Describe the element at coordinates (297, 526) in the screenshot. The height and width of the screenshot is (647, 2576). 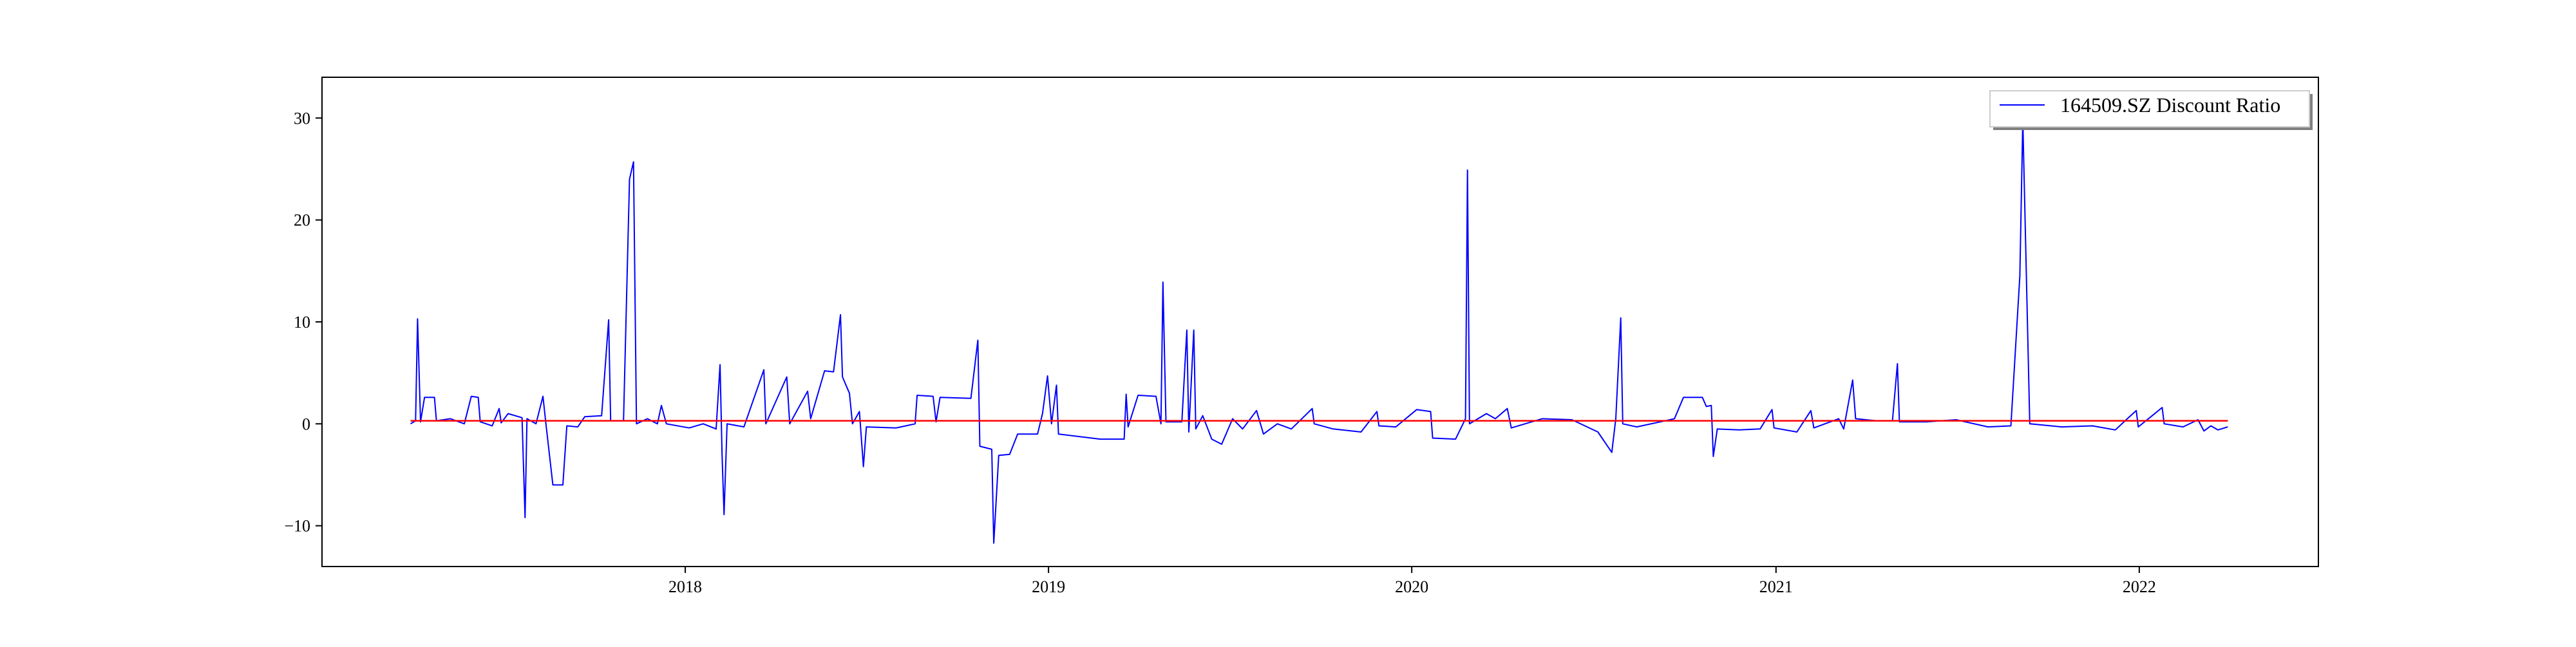
I see `y-tick-label: −10` at that location.